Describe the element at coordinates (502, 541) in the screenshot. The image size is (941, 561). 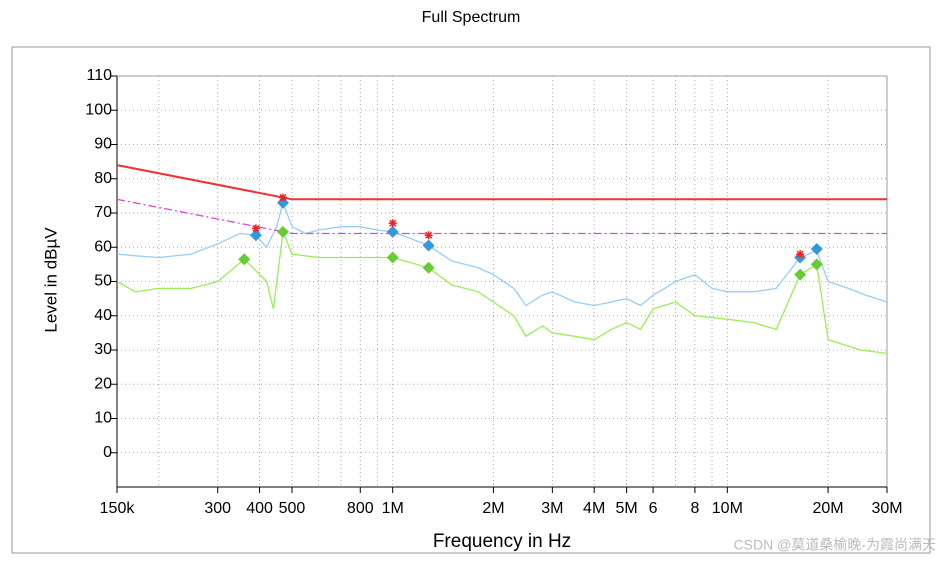
I see `x-axis-label: Frequency in Hz` at that location.